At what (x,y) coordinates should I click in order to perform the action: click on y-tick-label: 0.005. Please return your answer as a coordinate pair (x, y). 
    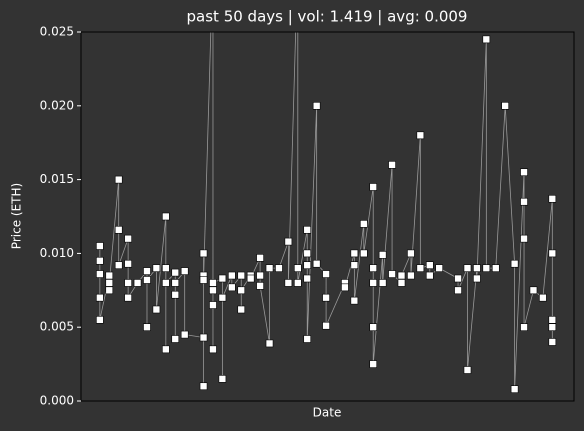
    Looking at the image, I should click on (57, 327).